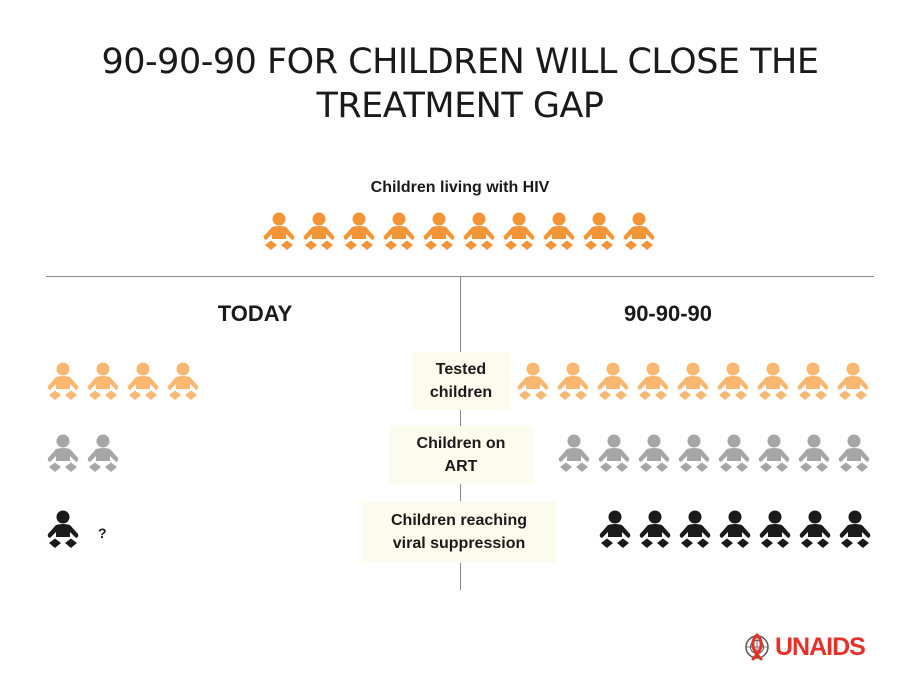 The width and height of the screenshot is (920, 690). Describe the element at coordinates (461, 381) in the screenshot. I see `tested-children-label: Tested children` at that location.